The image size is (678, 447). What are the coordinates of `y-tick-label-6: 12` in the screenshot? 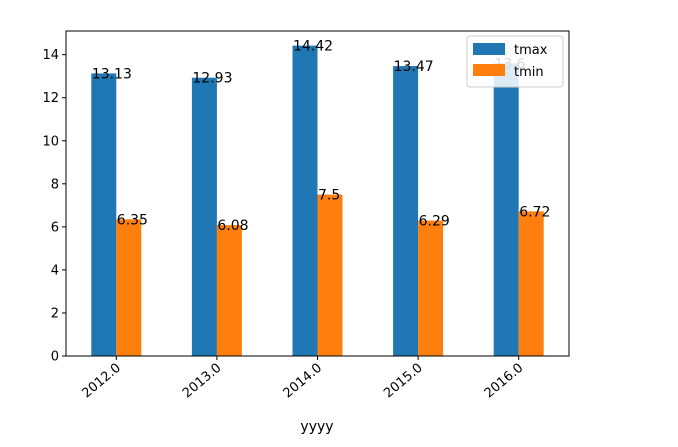 It's located at (50, 98).